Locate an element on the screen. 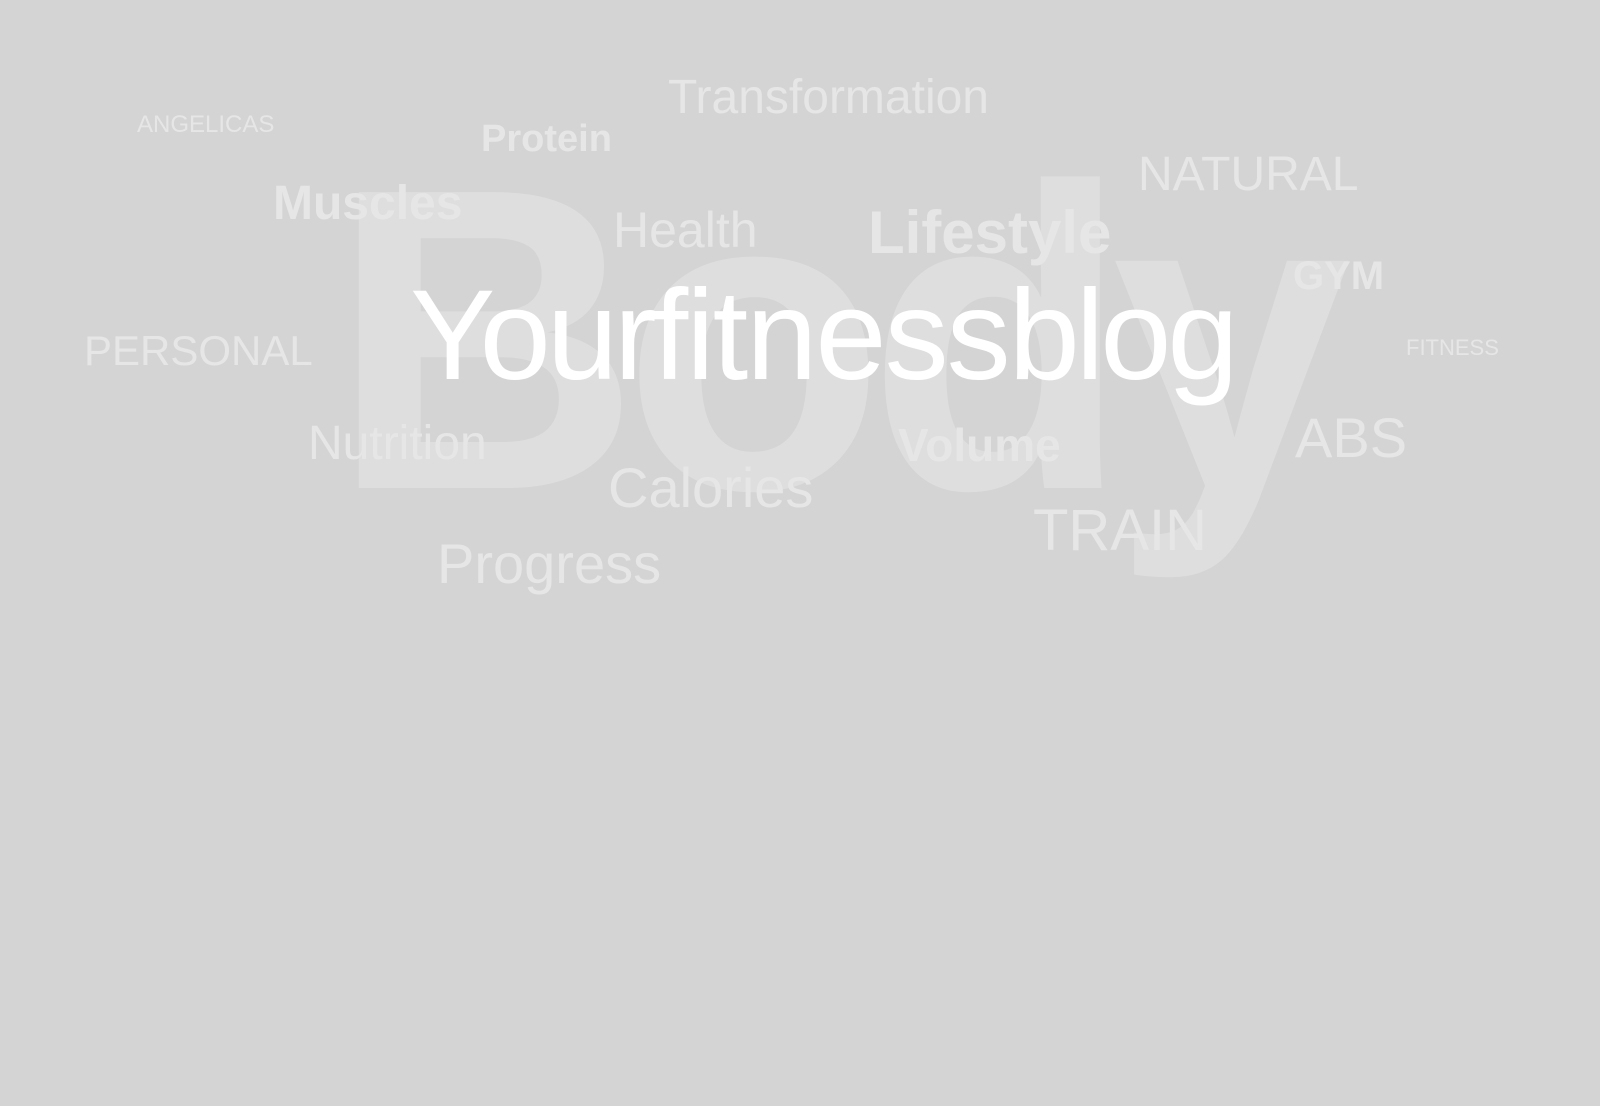  word-muscles: Muscles is located at coordinates (368, 203).